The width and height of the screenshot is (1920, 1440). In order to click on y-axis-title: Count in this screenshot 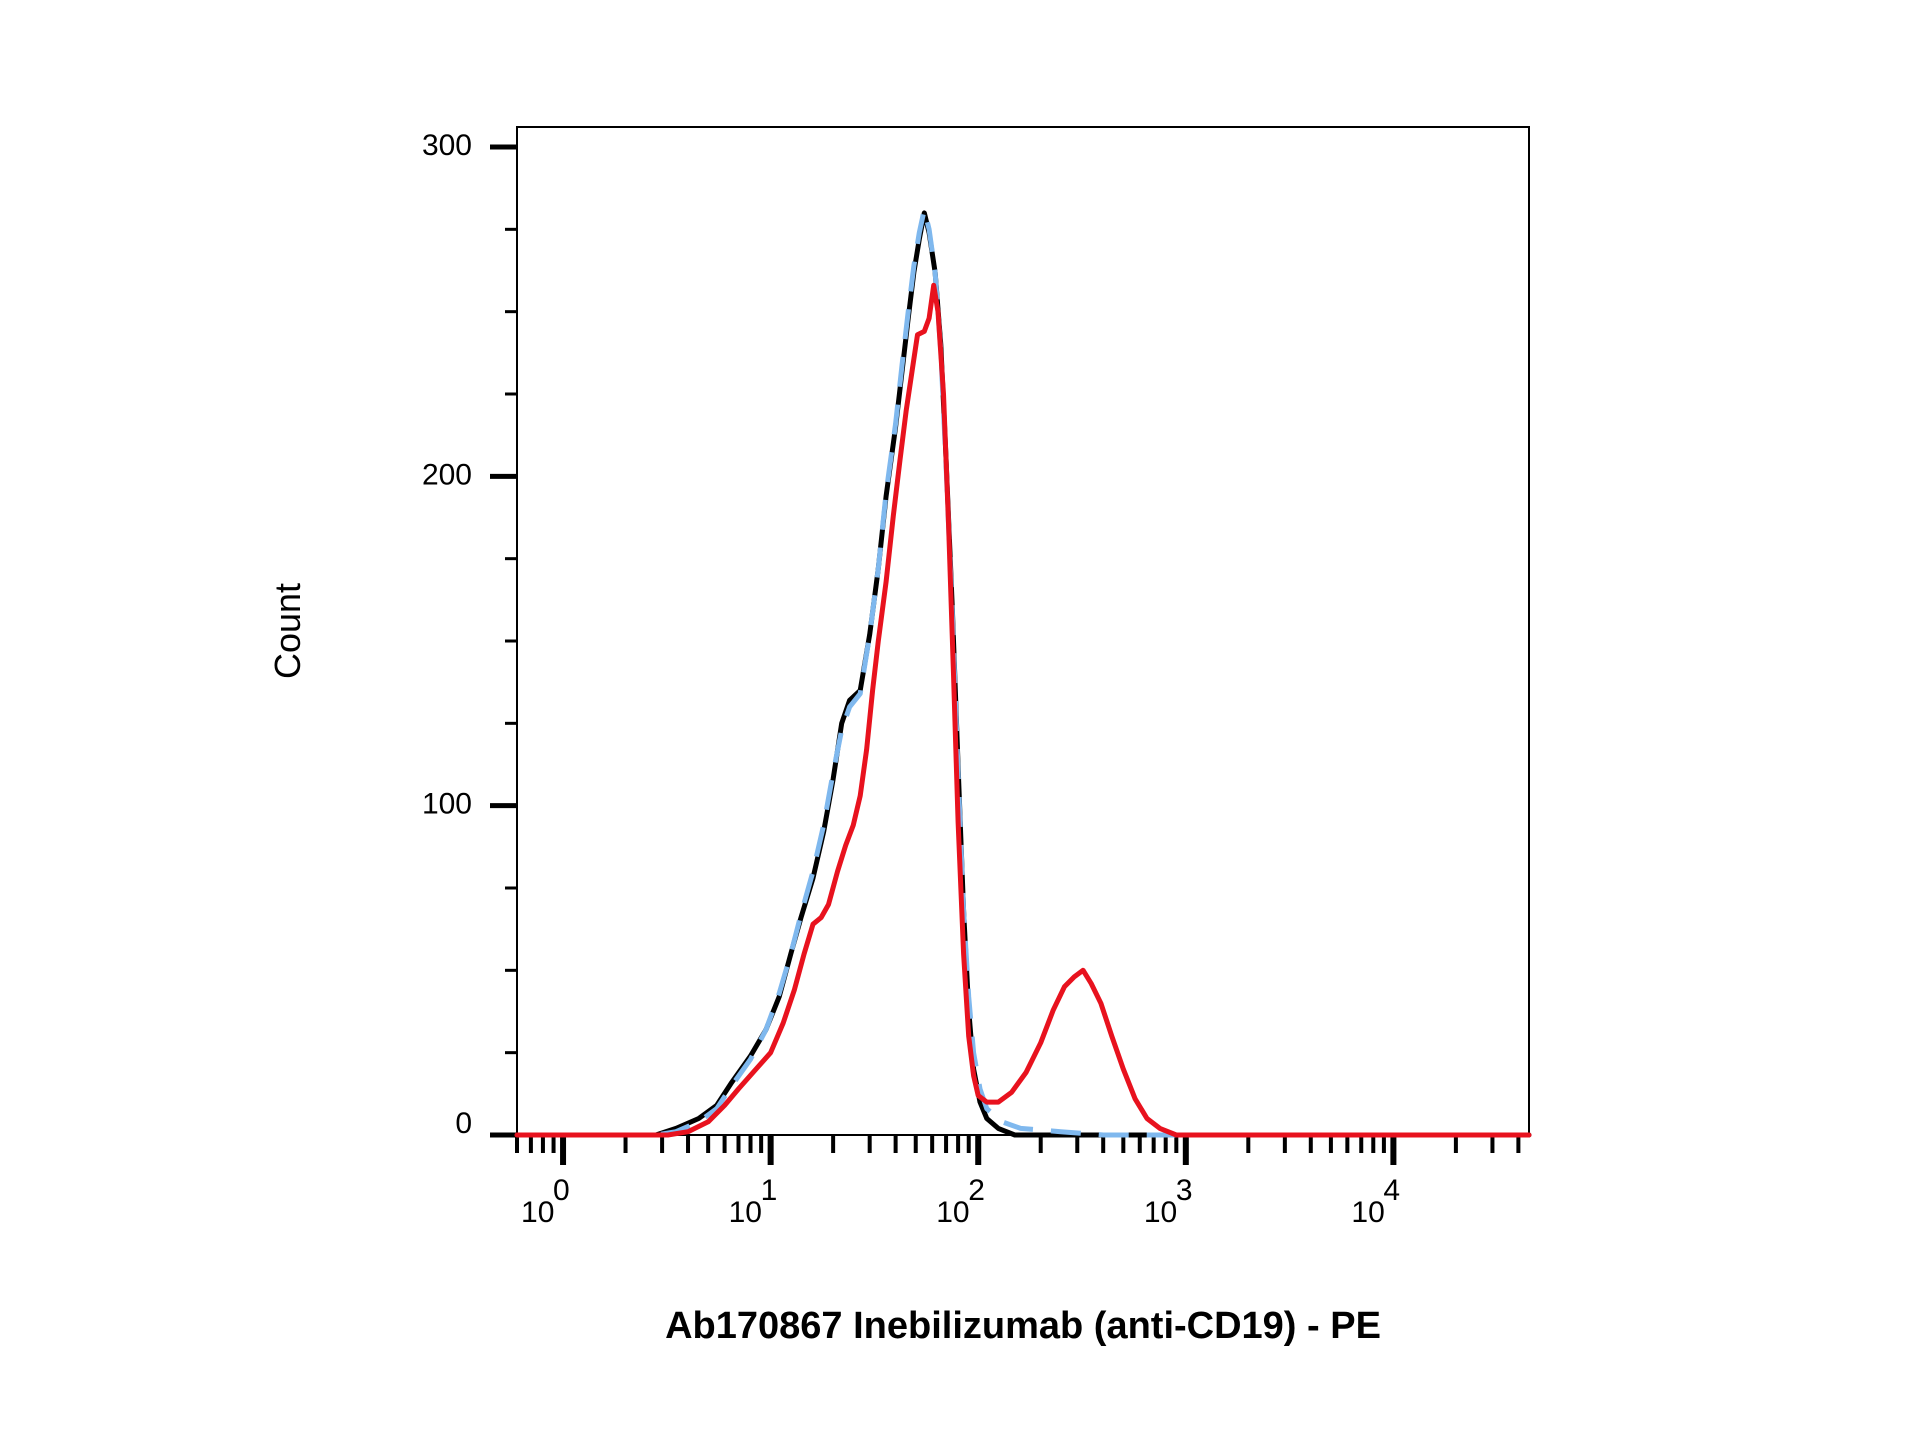, I will do `click(287, 631)`.